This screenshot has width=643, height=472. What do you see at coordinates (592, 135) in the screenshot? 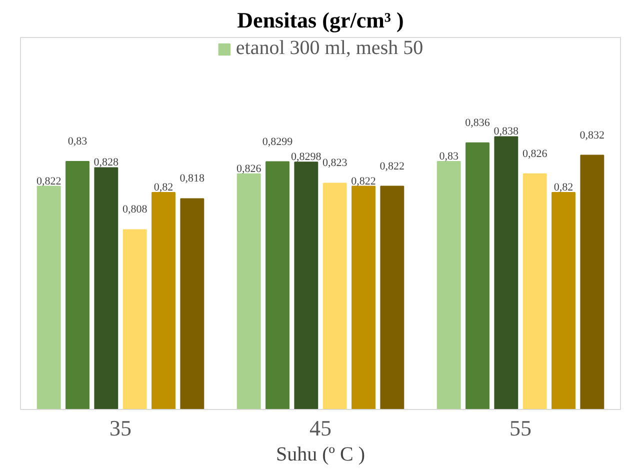
I see `data-label: 0,832` at bounding box center [592, 135].